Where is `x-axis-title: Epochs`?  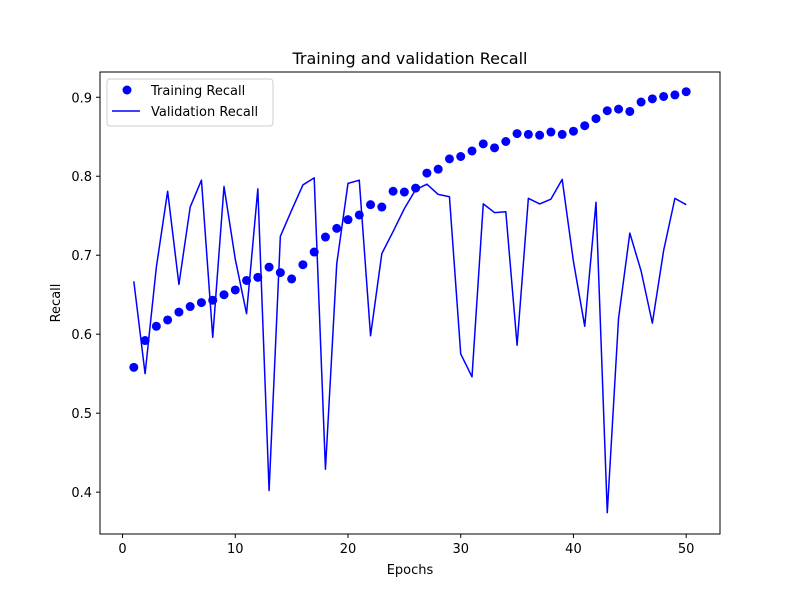 x-axis-title: Epochs is located at coordinates (410, 570).